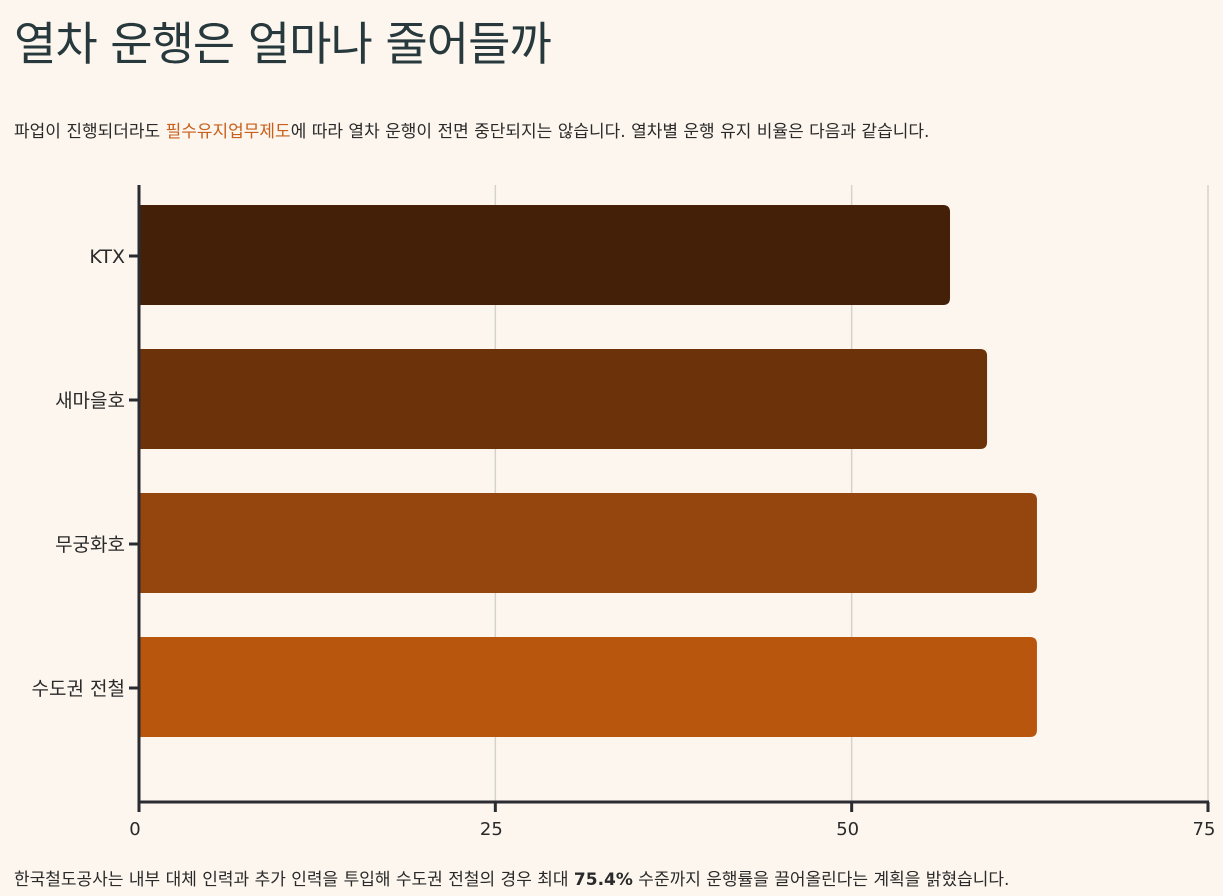 This screenshot has height=896, width=1223. I want to click on y-tick-label-3: 수도권 전철, so click(78, 689).